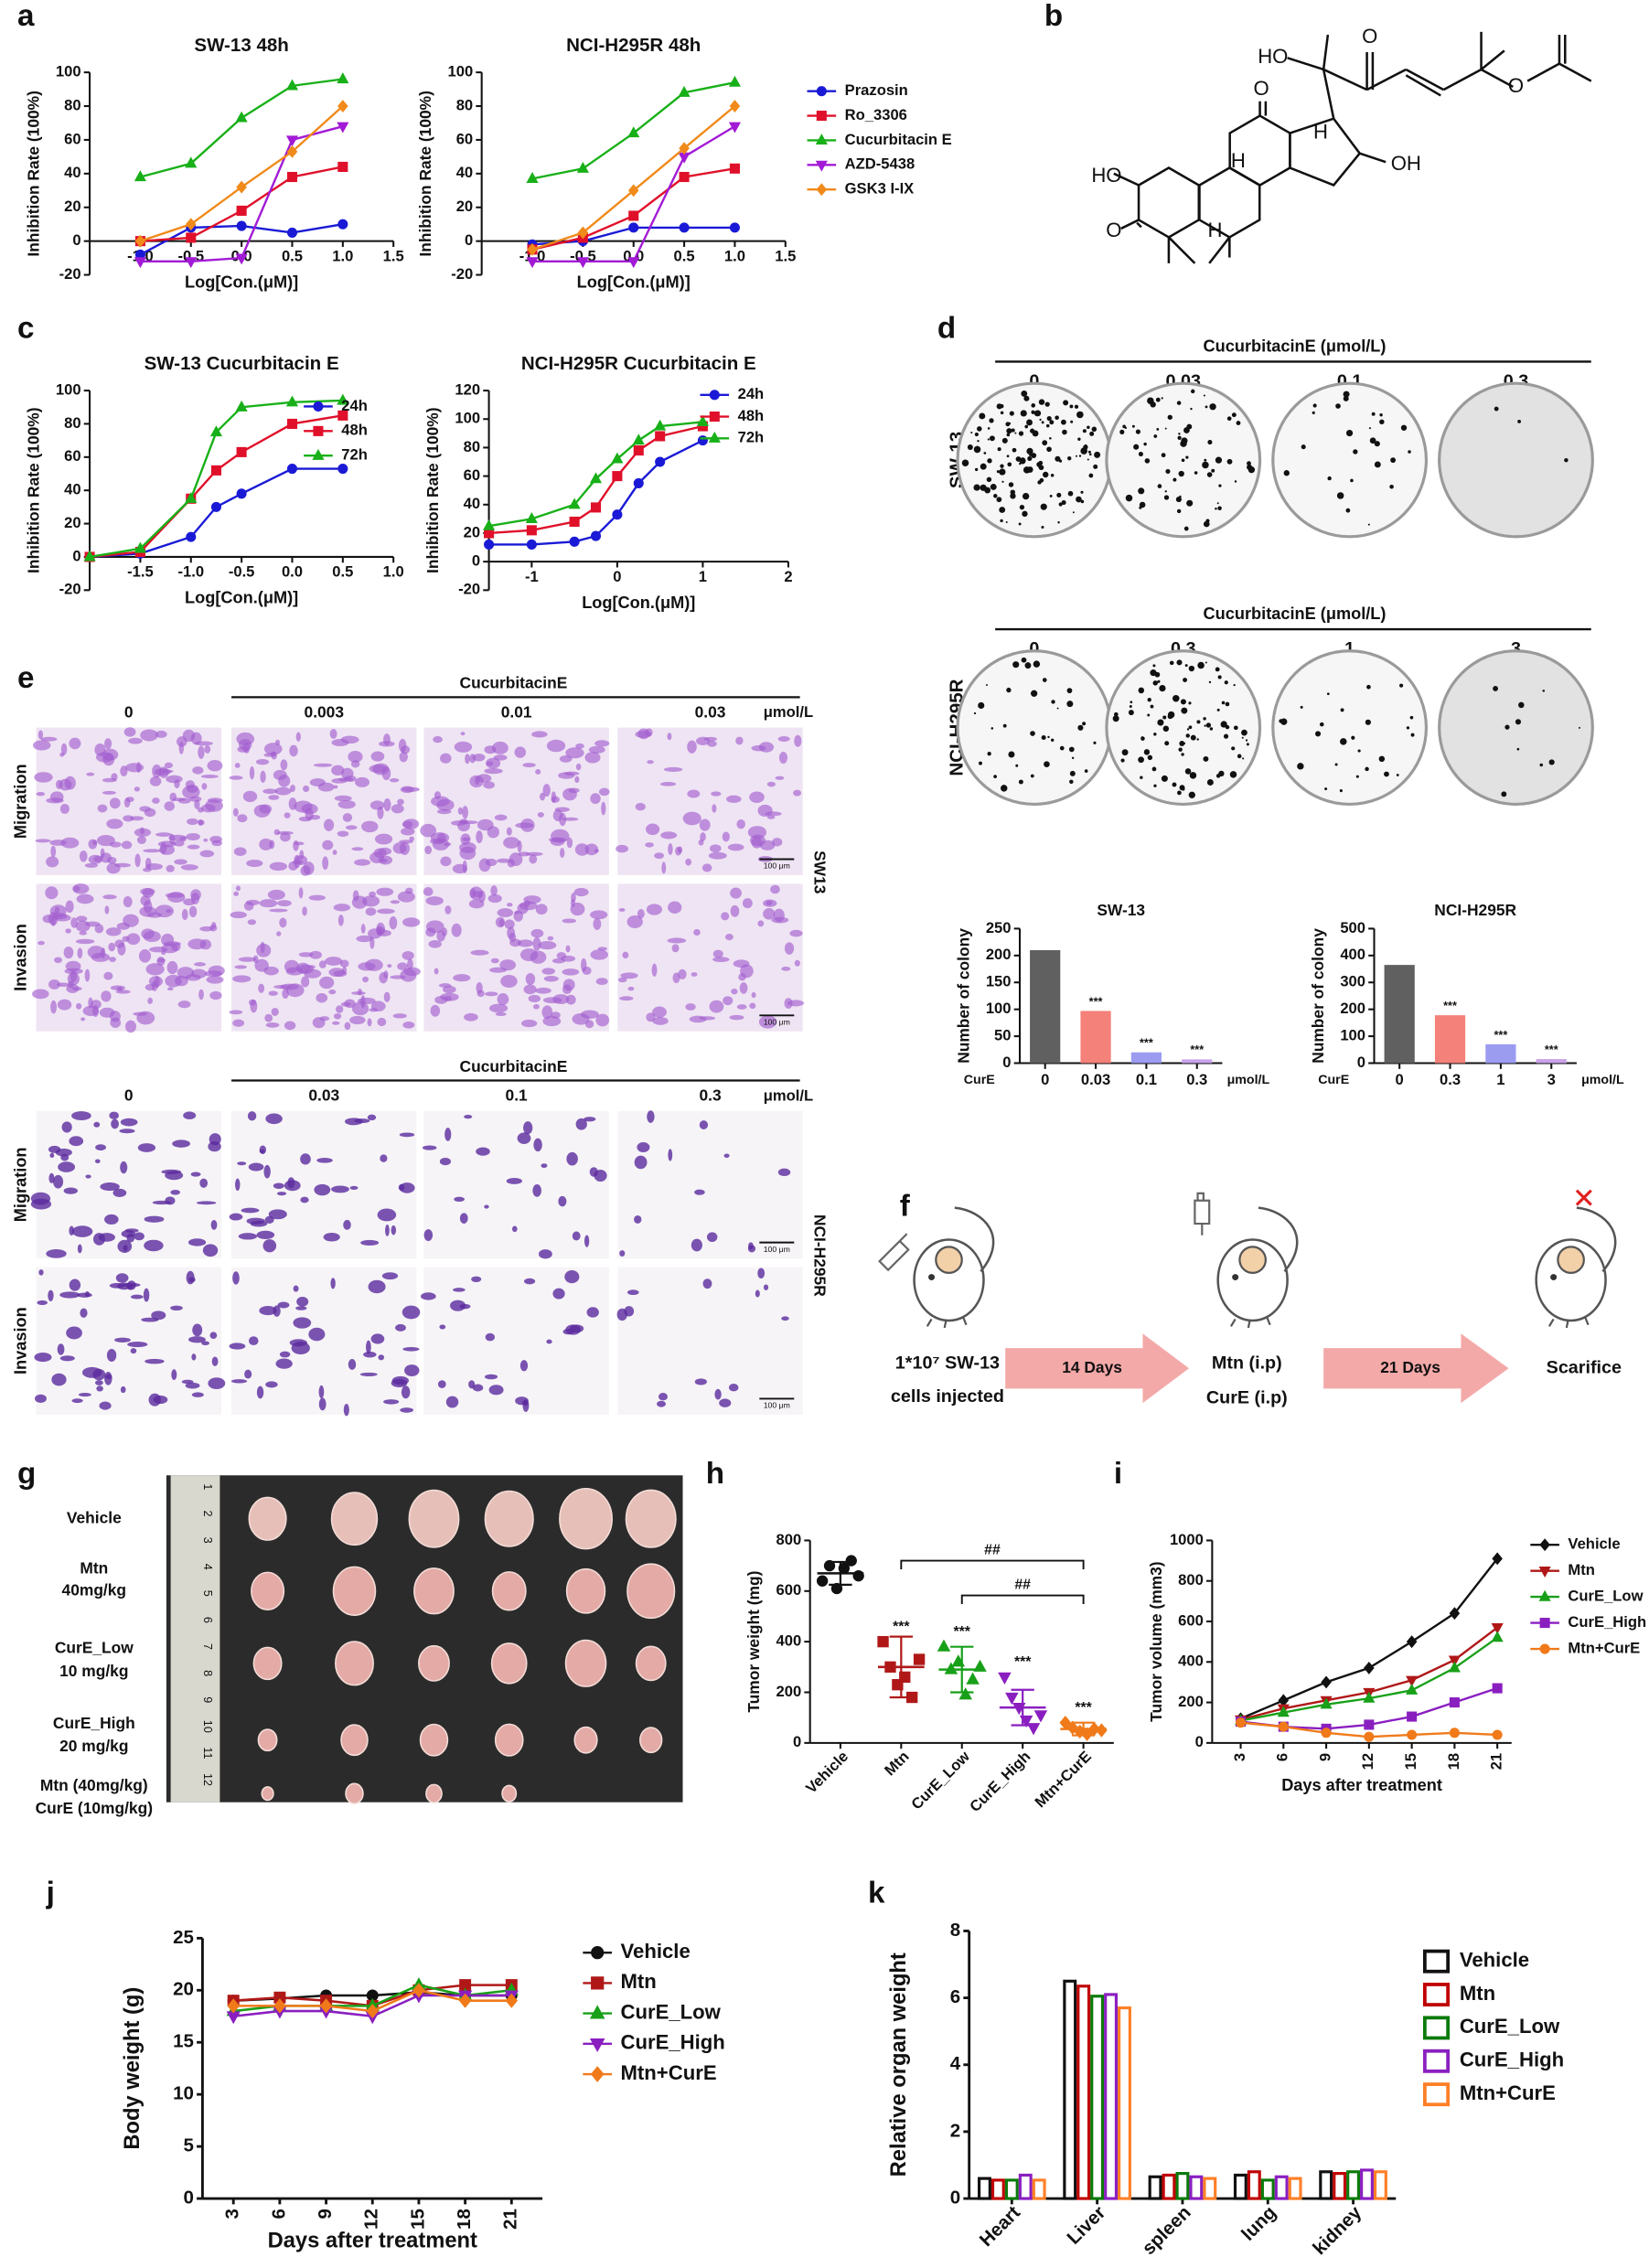 The height and width of the screenshot is (2268, 1649). Describe the element at coordinates (1202, 1214) in the screenshot. I see `syringe` at that location.